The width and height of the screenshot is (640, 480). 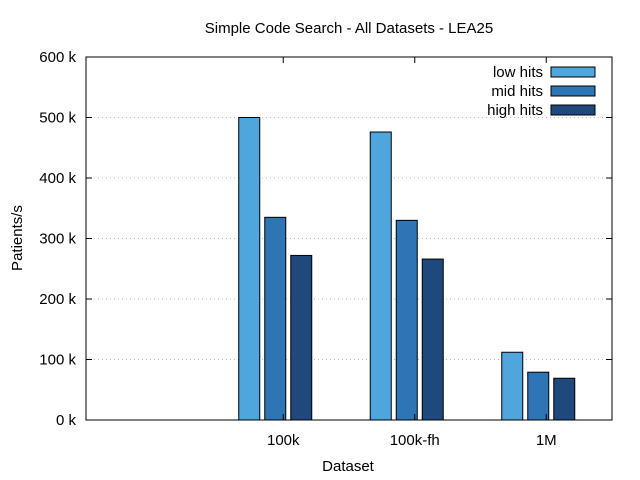 What do you see at coordinates (283, 440) in the screenshot?
I see `x-tick-label: 100k` at bounding box center [283, 440].